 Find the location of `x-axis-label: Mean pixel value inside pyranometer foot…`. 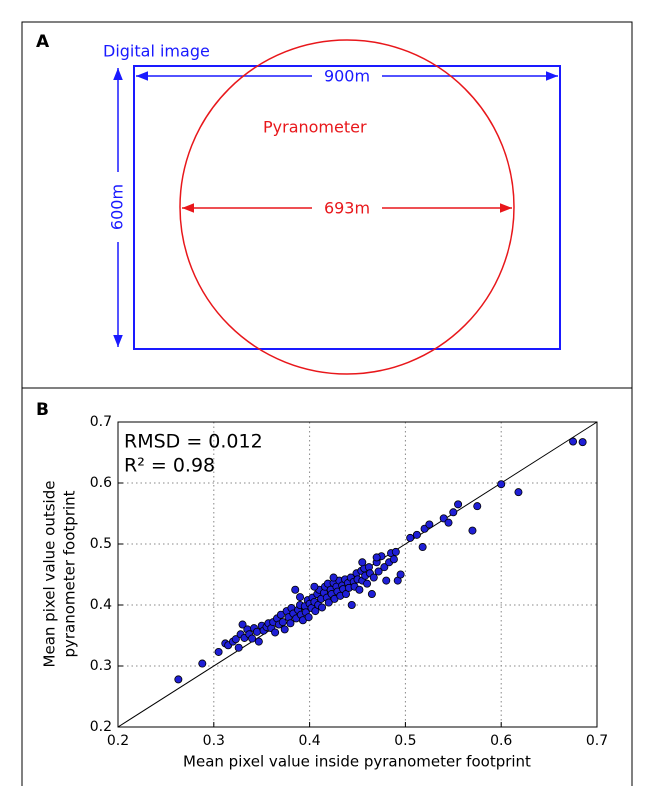

x-axis-label: Mean pixel value inside pyranometer foot… is located at coordinates (357, 762).